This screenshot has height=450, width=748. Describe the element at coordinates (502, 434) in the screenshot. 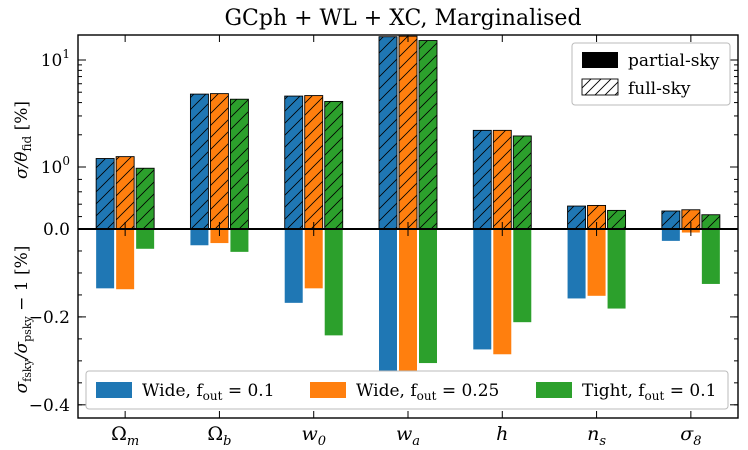

I see `x-tick-label: h` at that location.